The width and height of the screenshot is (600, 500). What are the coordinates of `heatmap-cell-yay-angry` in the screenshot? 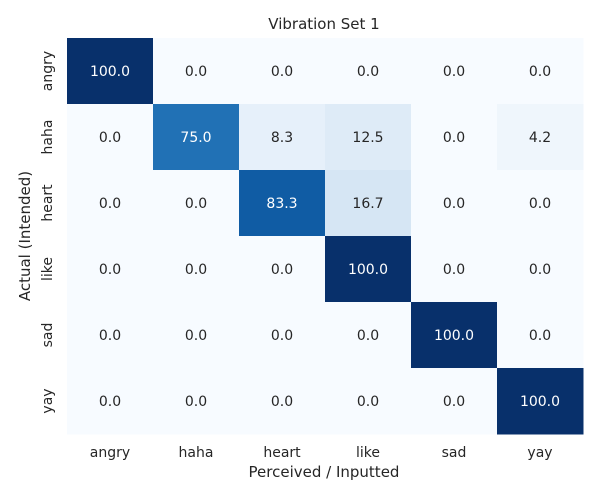 It's located at (110, 401).